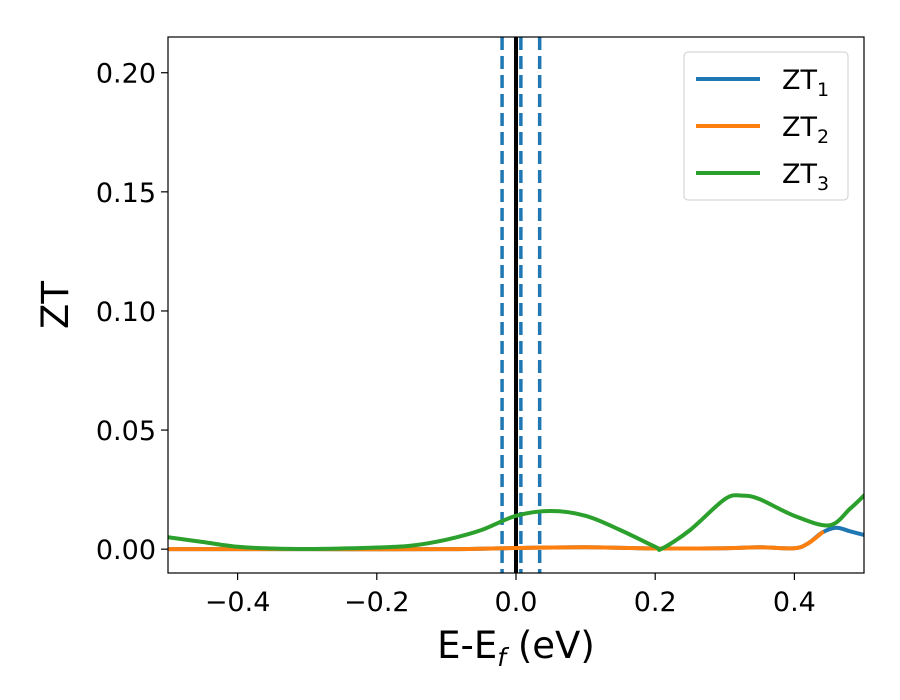 The image size is (900, 700). I want to click on x-tick-label: −0.2, so click(377, 602).